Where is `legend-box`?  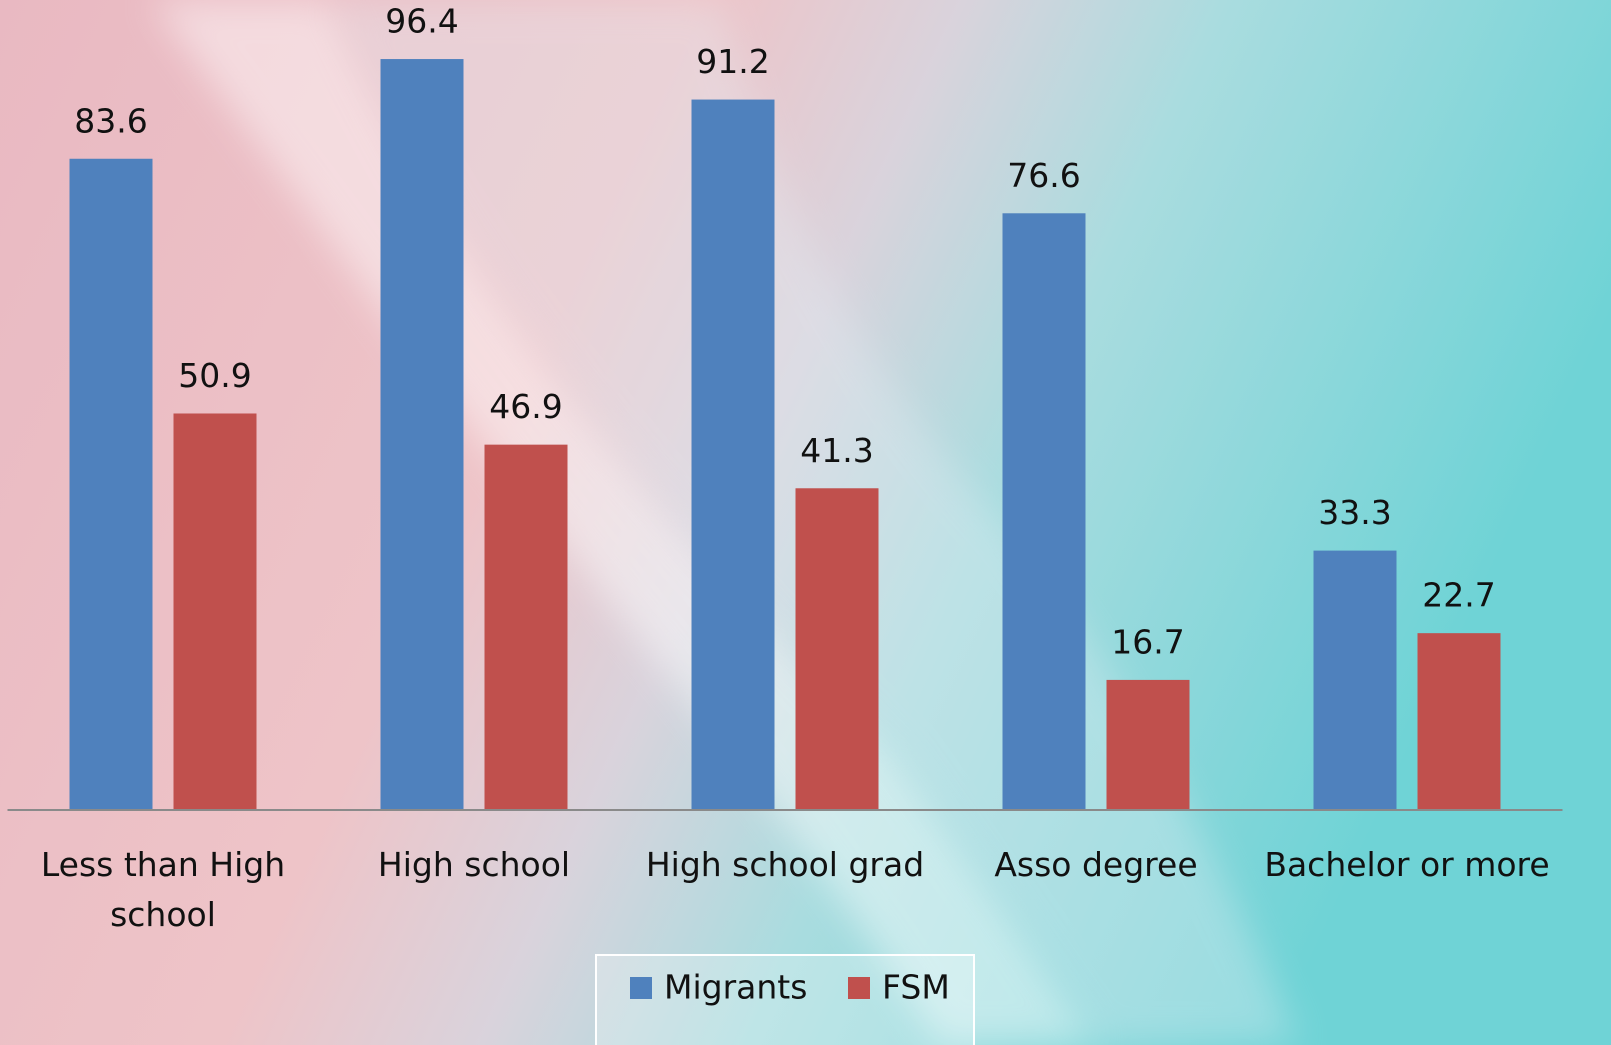
legend-box is located at coordinates (785, 999).